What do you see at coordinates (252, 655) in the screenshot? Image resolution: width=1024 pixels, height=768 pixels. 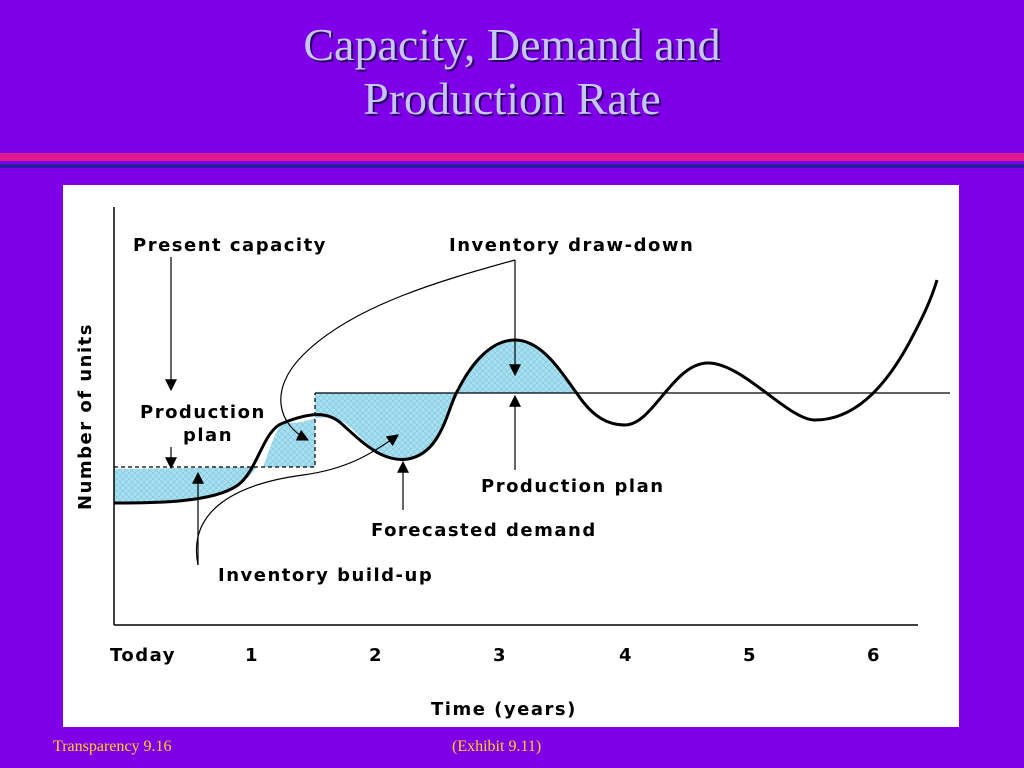 I see `x-tick-1: 1` at bounding box center [252, 655].